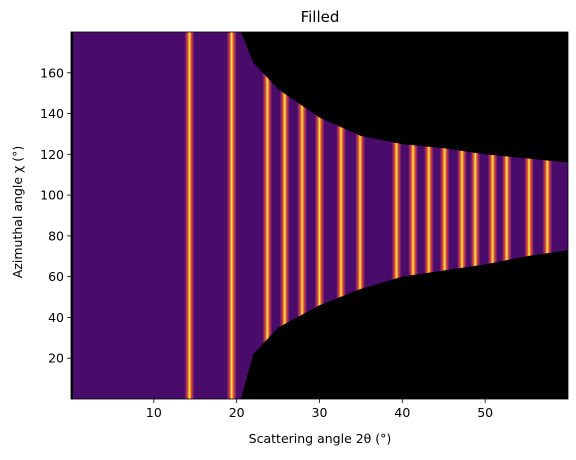  I want to click on x-tick-label: 10, so click(154, 412).